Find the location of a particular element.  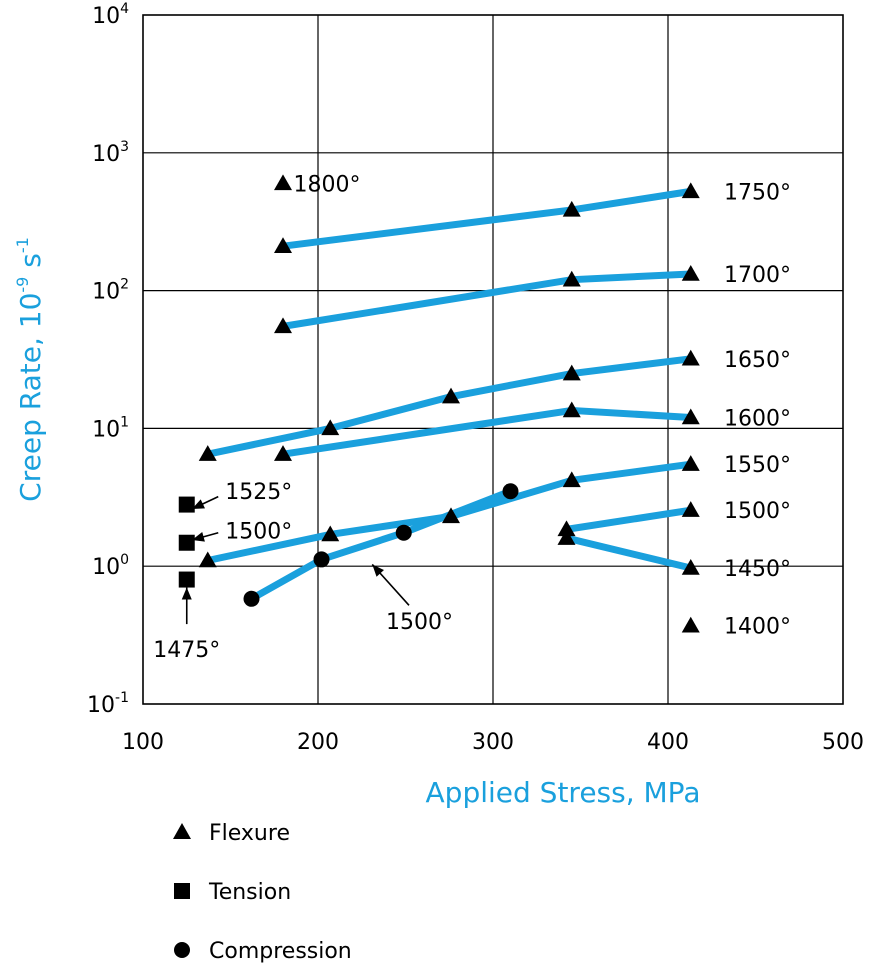

y-tick-label: 10⁻¹ is located at coordinates (108, 704).